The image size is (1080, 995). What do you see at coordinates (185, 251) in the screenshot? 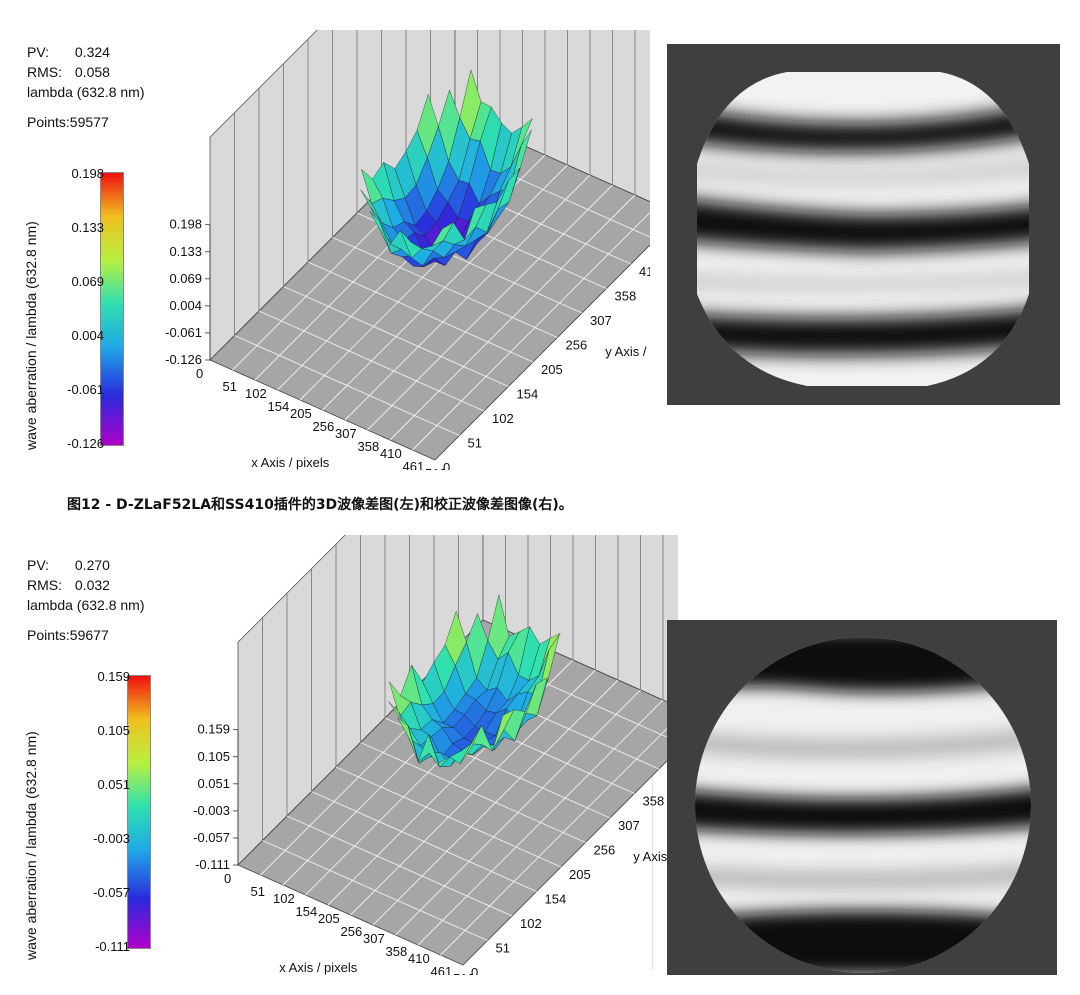
I see `z-tick-label: 0.133` at bounding box center [185, 251].